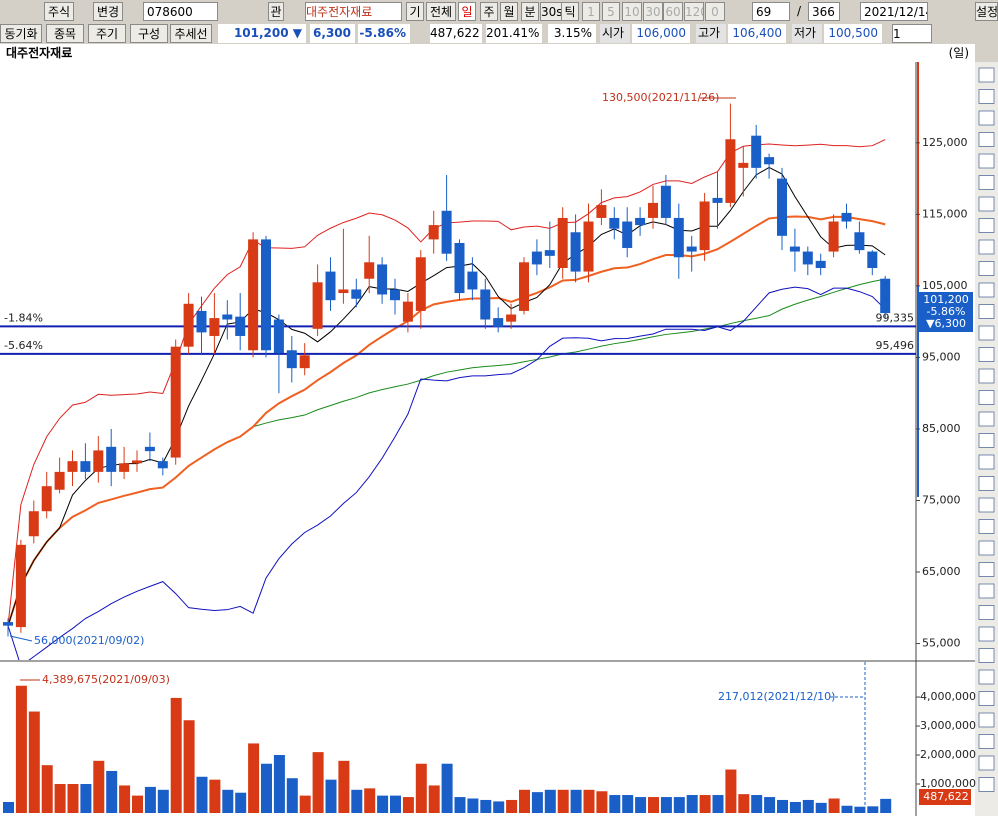 The height and width of the screenshot is (816, 998). What do you see at coordinates (262, 33) in the screenshot?
I see `toolbar-item: 101,200 ▼` at bounding box center [262, 33].